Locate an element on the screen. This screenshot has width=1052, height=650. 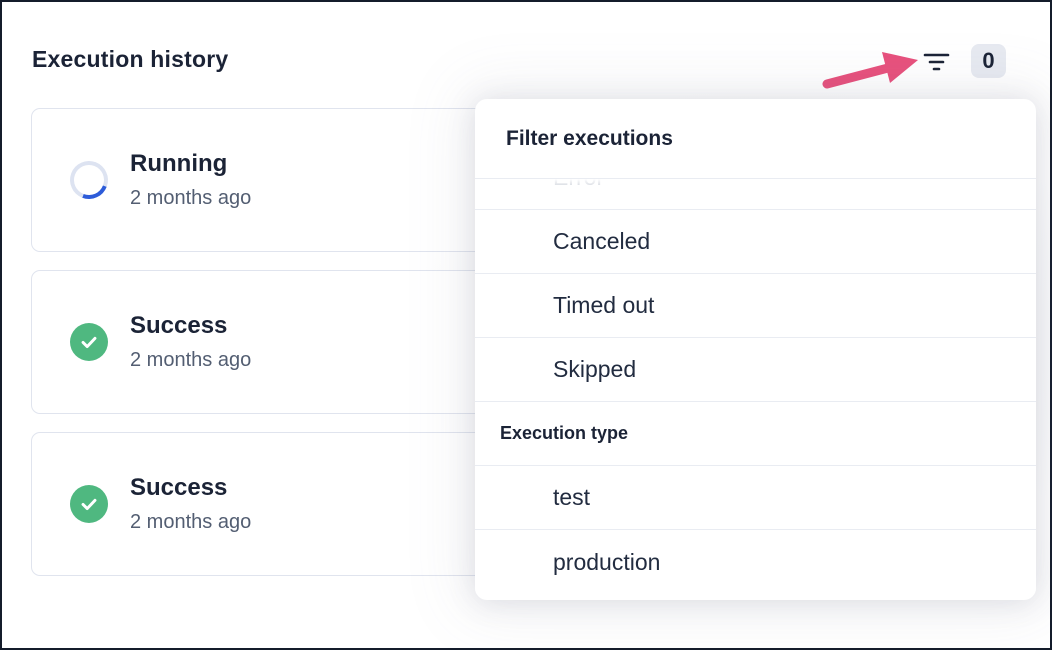
pink-arrow-annotation is located at coordinates (870, 70).